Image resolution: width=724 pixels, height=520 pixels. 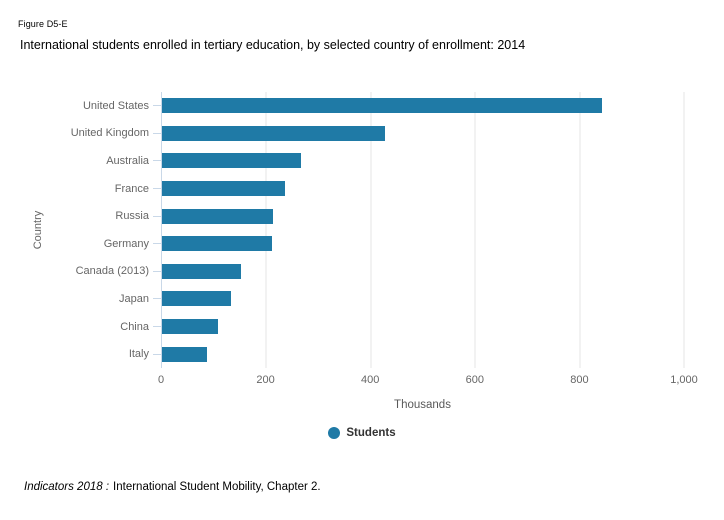 I want to click on x-tick-label: 800, so click(x=579, y=380).